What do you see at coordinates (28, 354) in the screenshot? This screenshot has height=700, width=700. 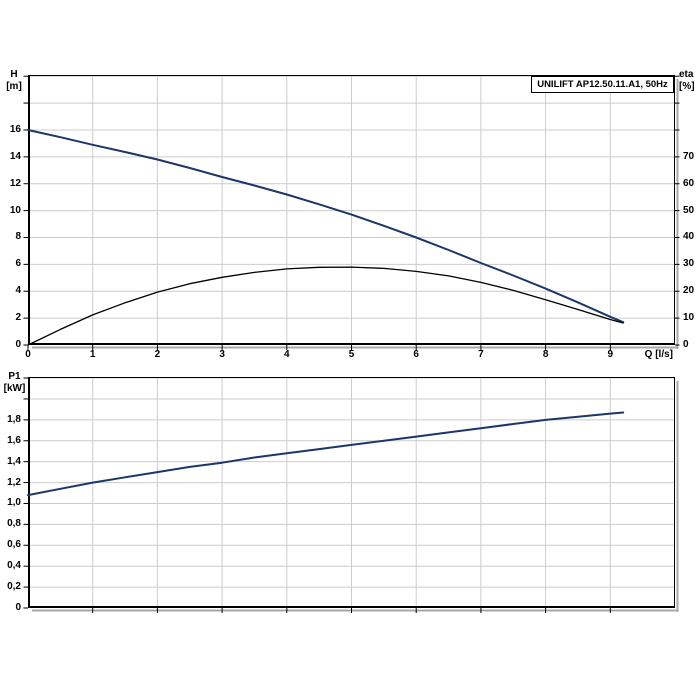 I see `q-axis-tick-label: 0` at bounding box center [28, 354].